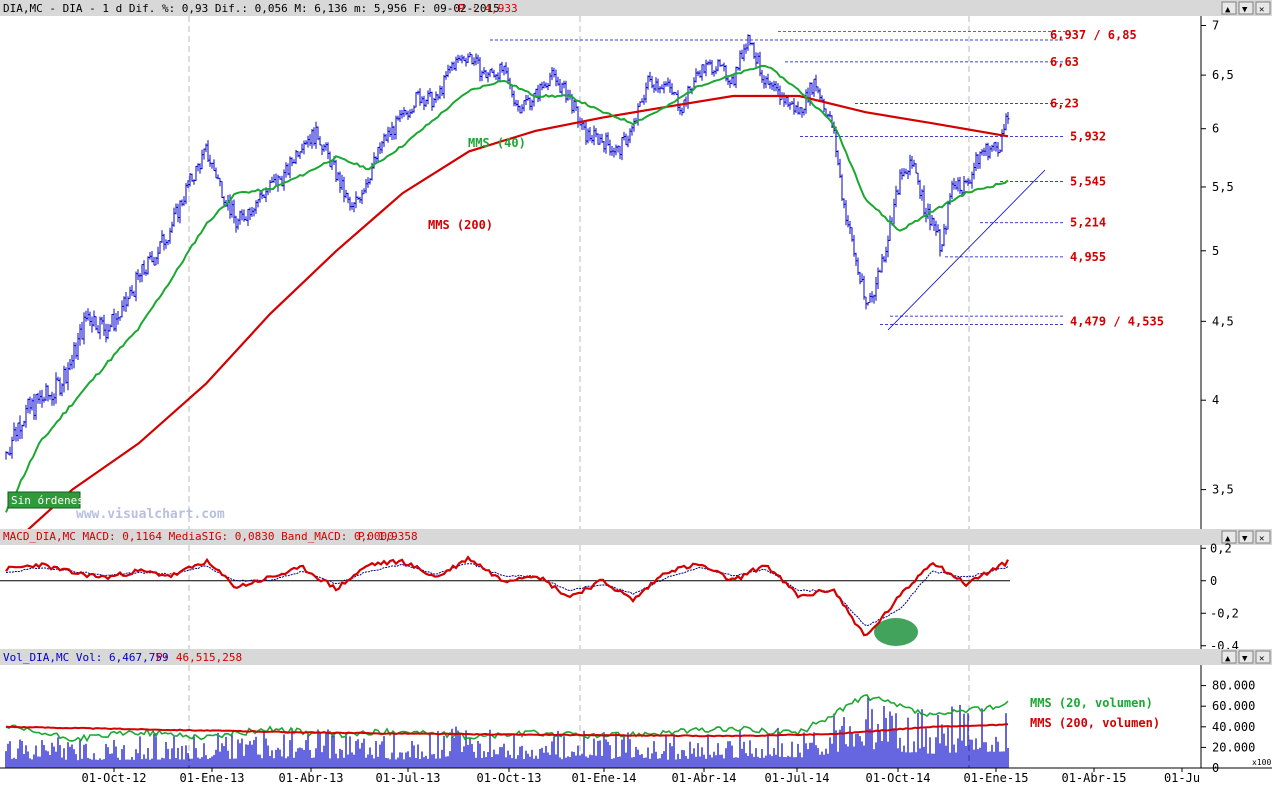 This screenshot has width=1272, height=792. What do you see at coordinates (1088, 223) in the screenshot?
I see `price-level-label: 5,214` at bounding box center [1088, 223].